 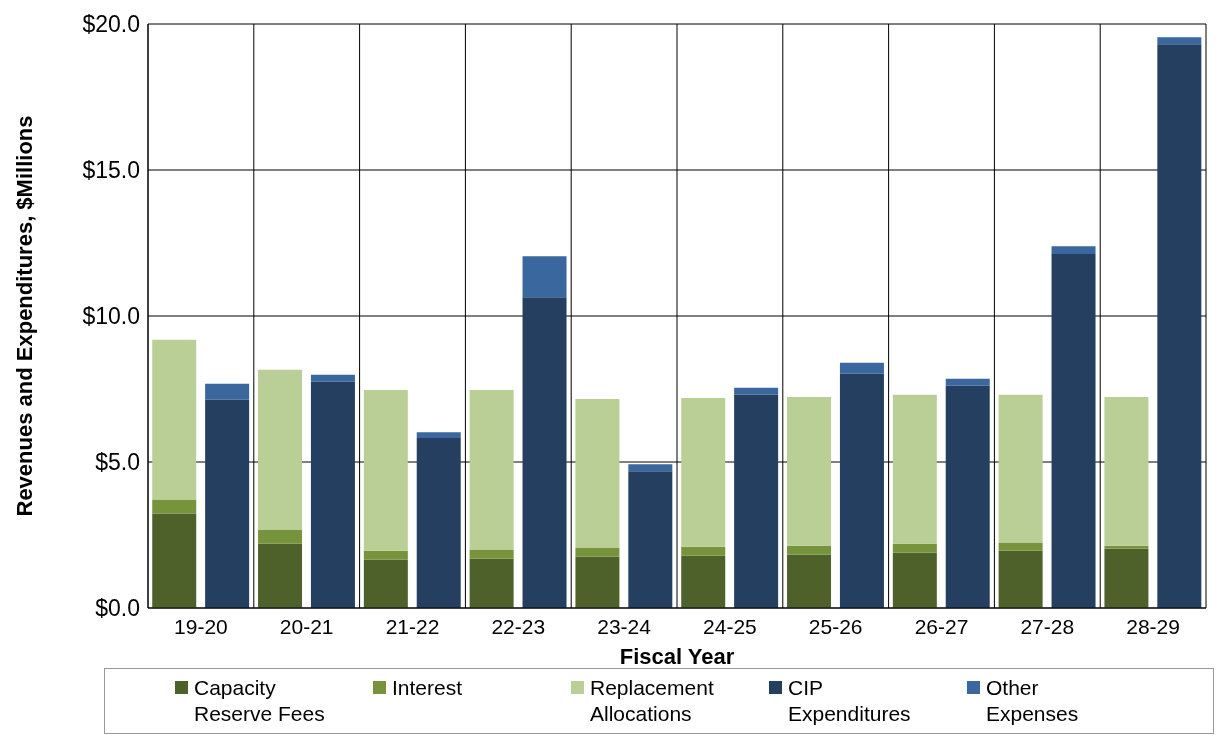 I want to click on x-axis-title: Fiscal Year, so click(x=677, y=656).